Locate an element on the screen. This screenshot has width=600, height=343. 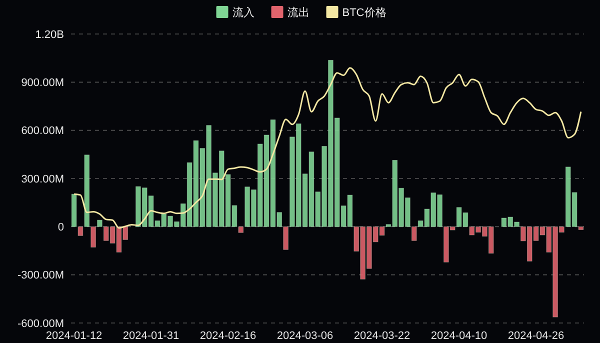
x-tick-label: 2024-04-10 is located at coordinates (459, 336).